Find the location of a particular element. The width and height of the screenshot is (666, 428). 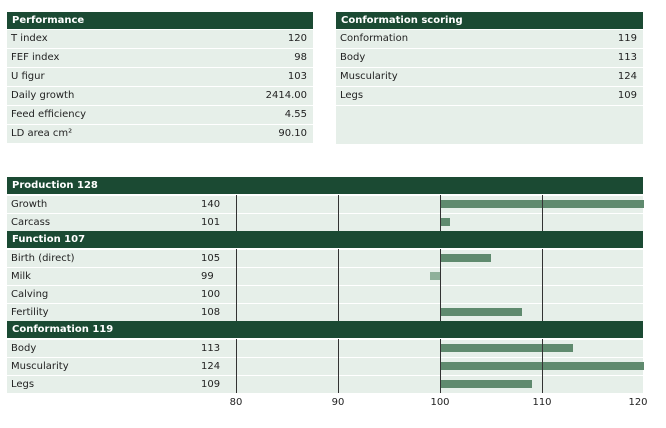

conformation-row: Body 113 is located at coordinates (489, 57).